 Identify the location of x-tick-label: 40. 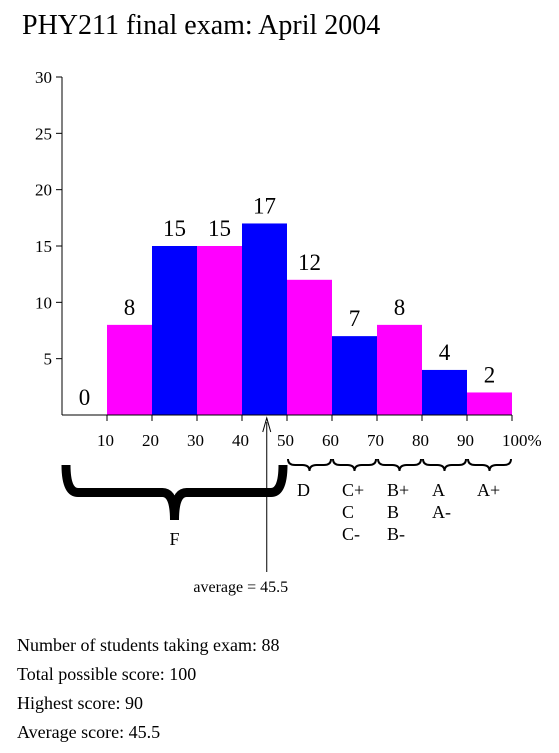
(240, 440).